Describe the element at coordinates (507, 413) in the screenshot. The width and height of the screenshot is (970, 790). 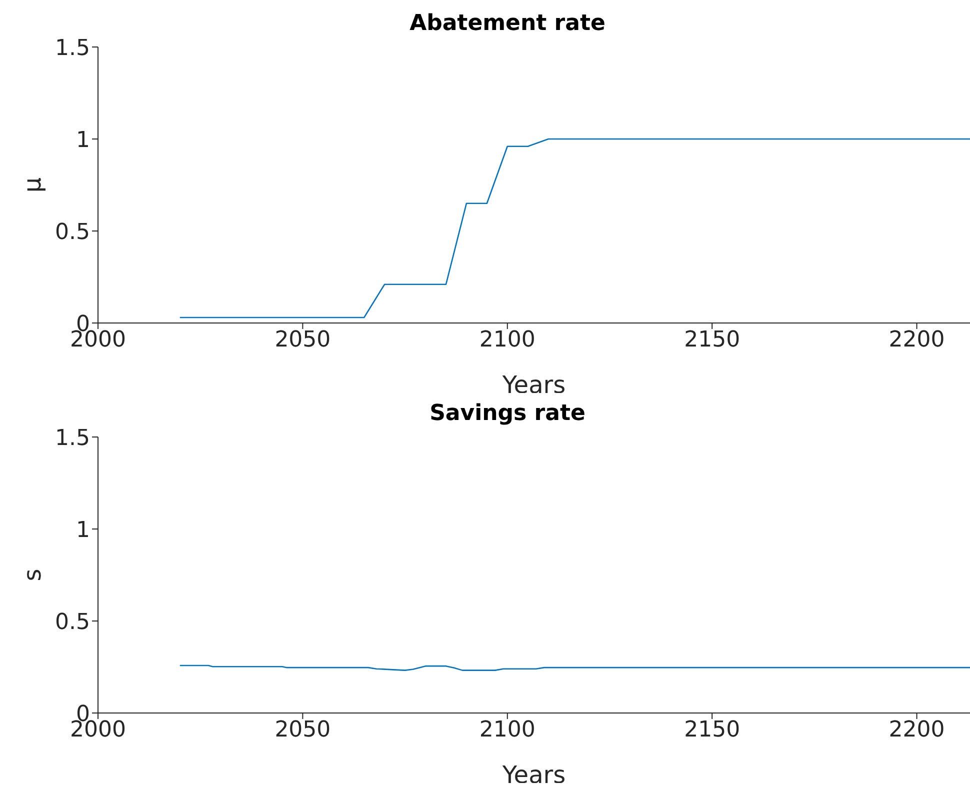
I see `chart-title: Savings rate` at that location.